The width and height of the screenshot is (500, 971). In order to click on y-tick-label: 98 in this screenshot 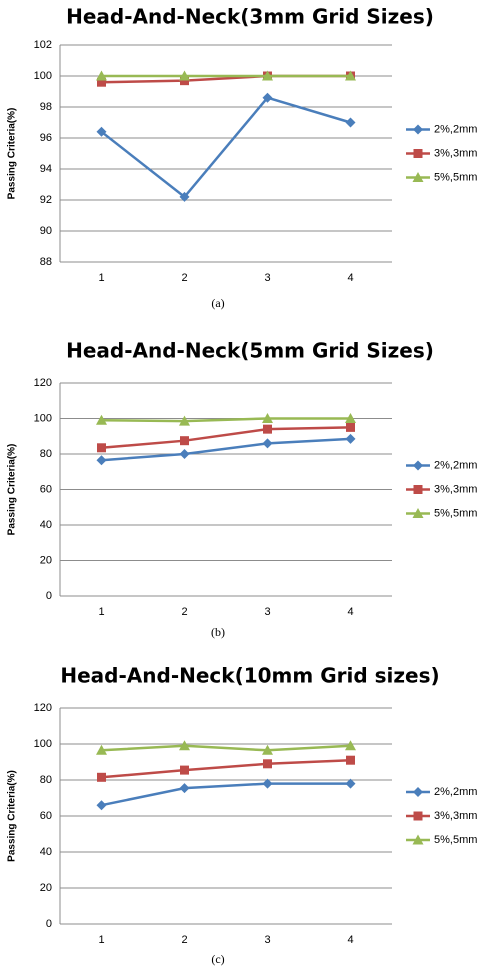, I will do `click(46, 107)`.